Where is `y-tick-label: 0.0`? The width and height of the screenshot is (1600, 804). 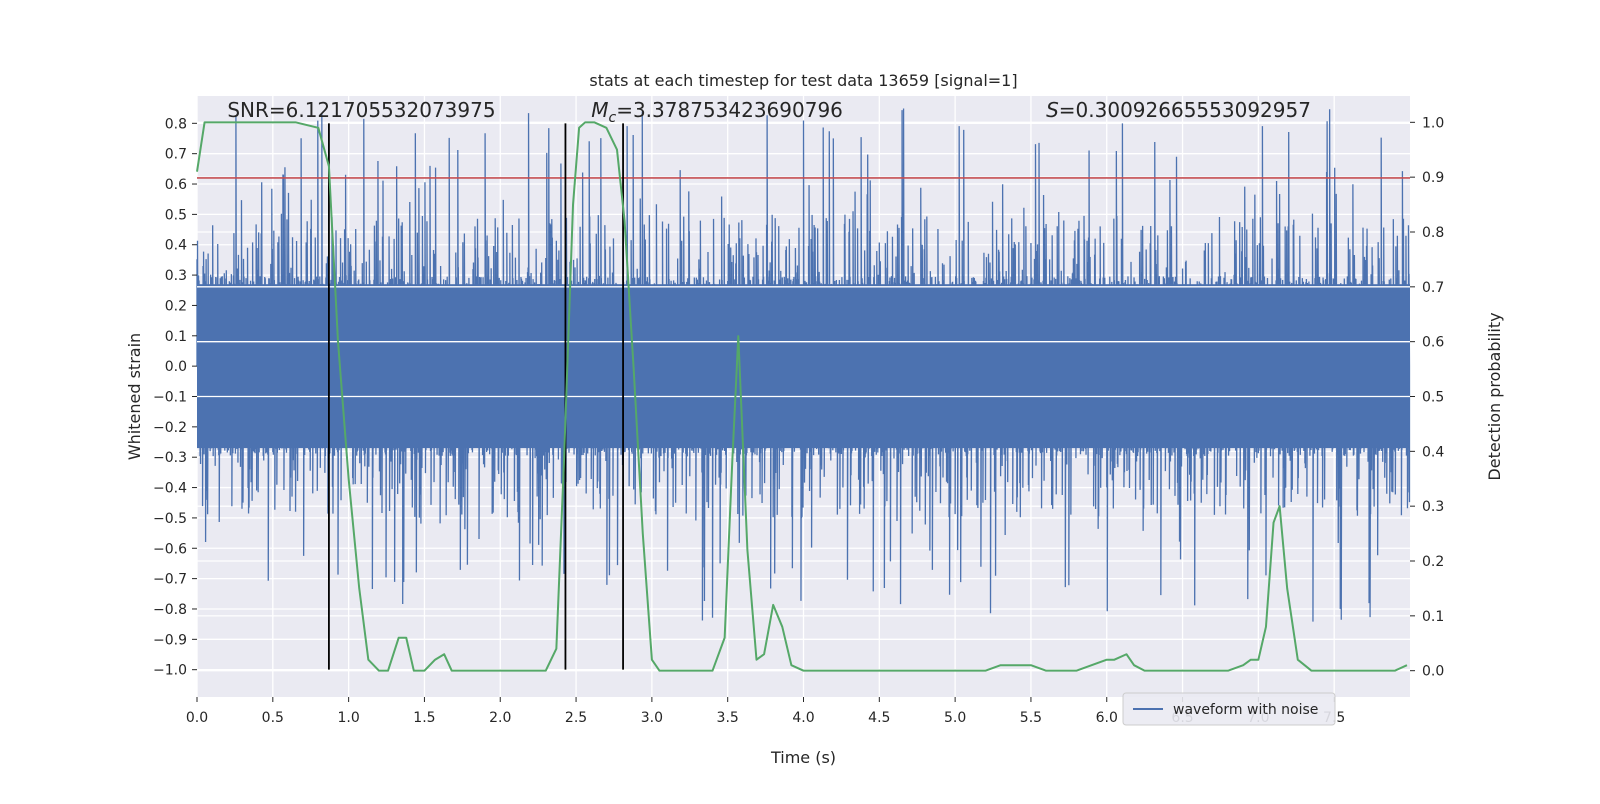
y-tick-label: 0.0 is located at coordinates (176, 367).